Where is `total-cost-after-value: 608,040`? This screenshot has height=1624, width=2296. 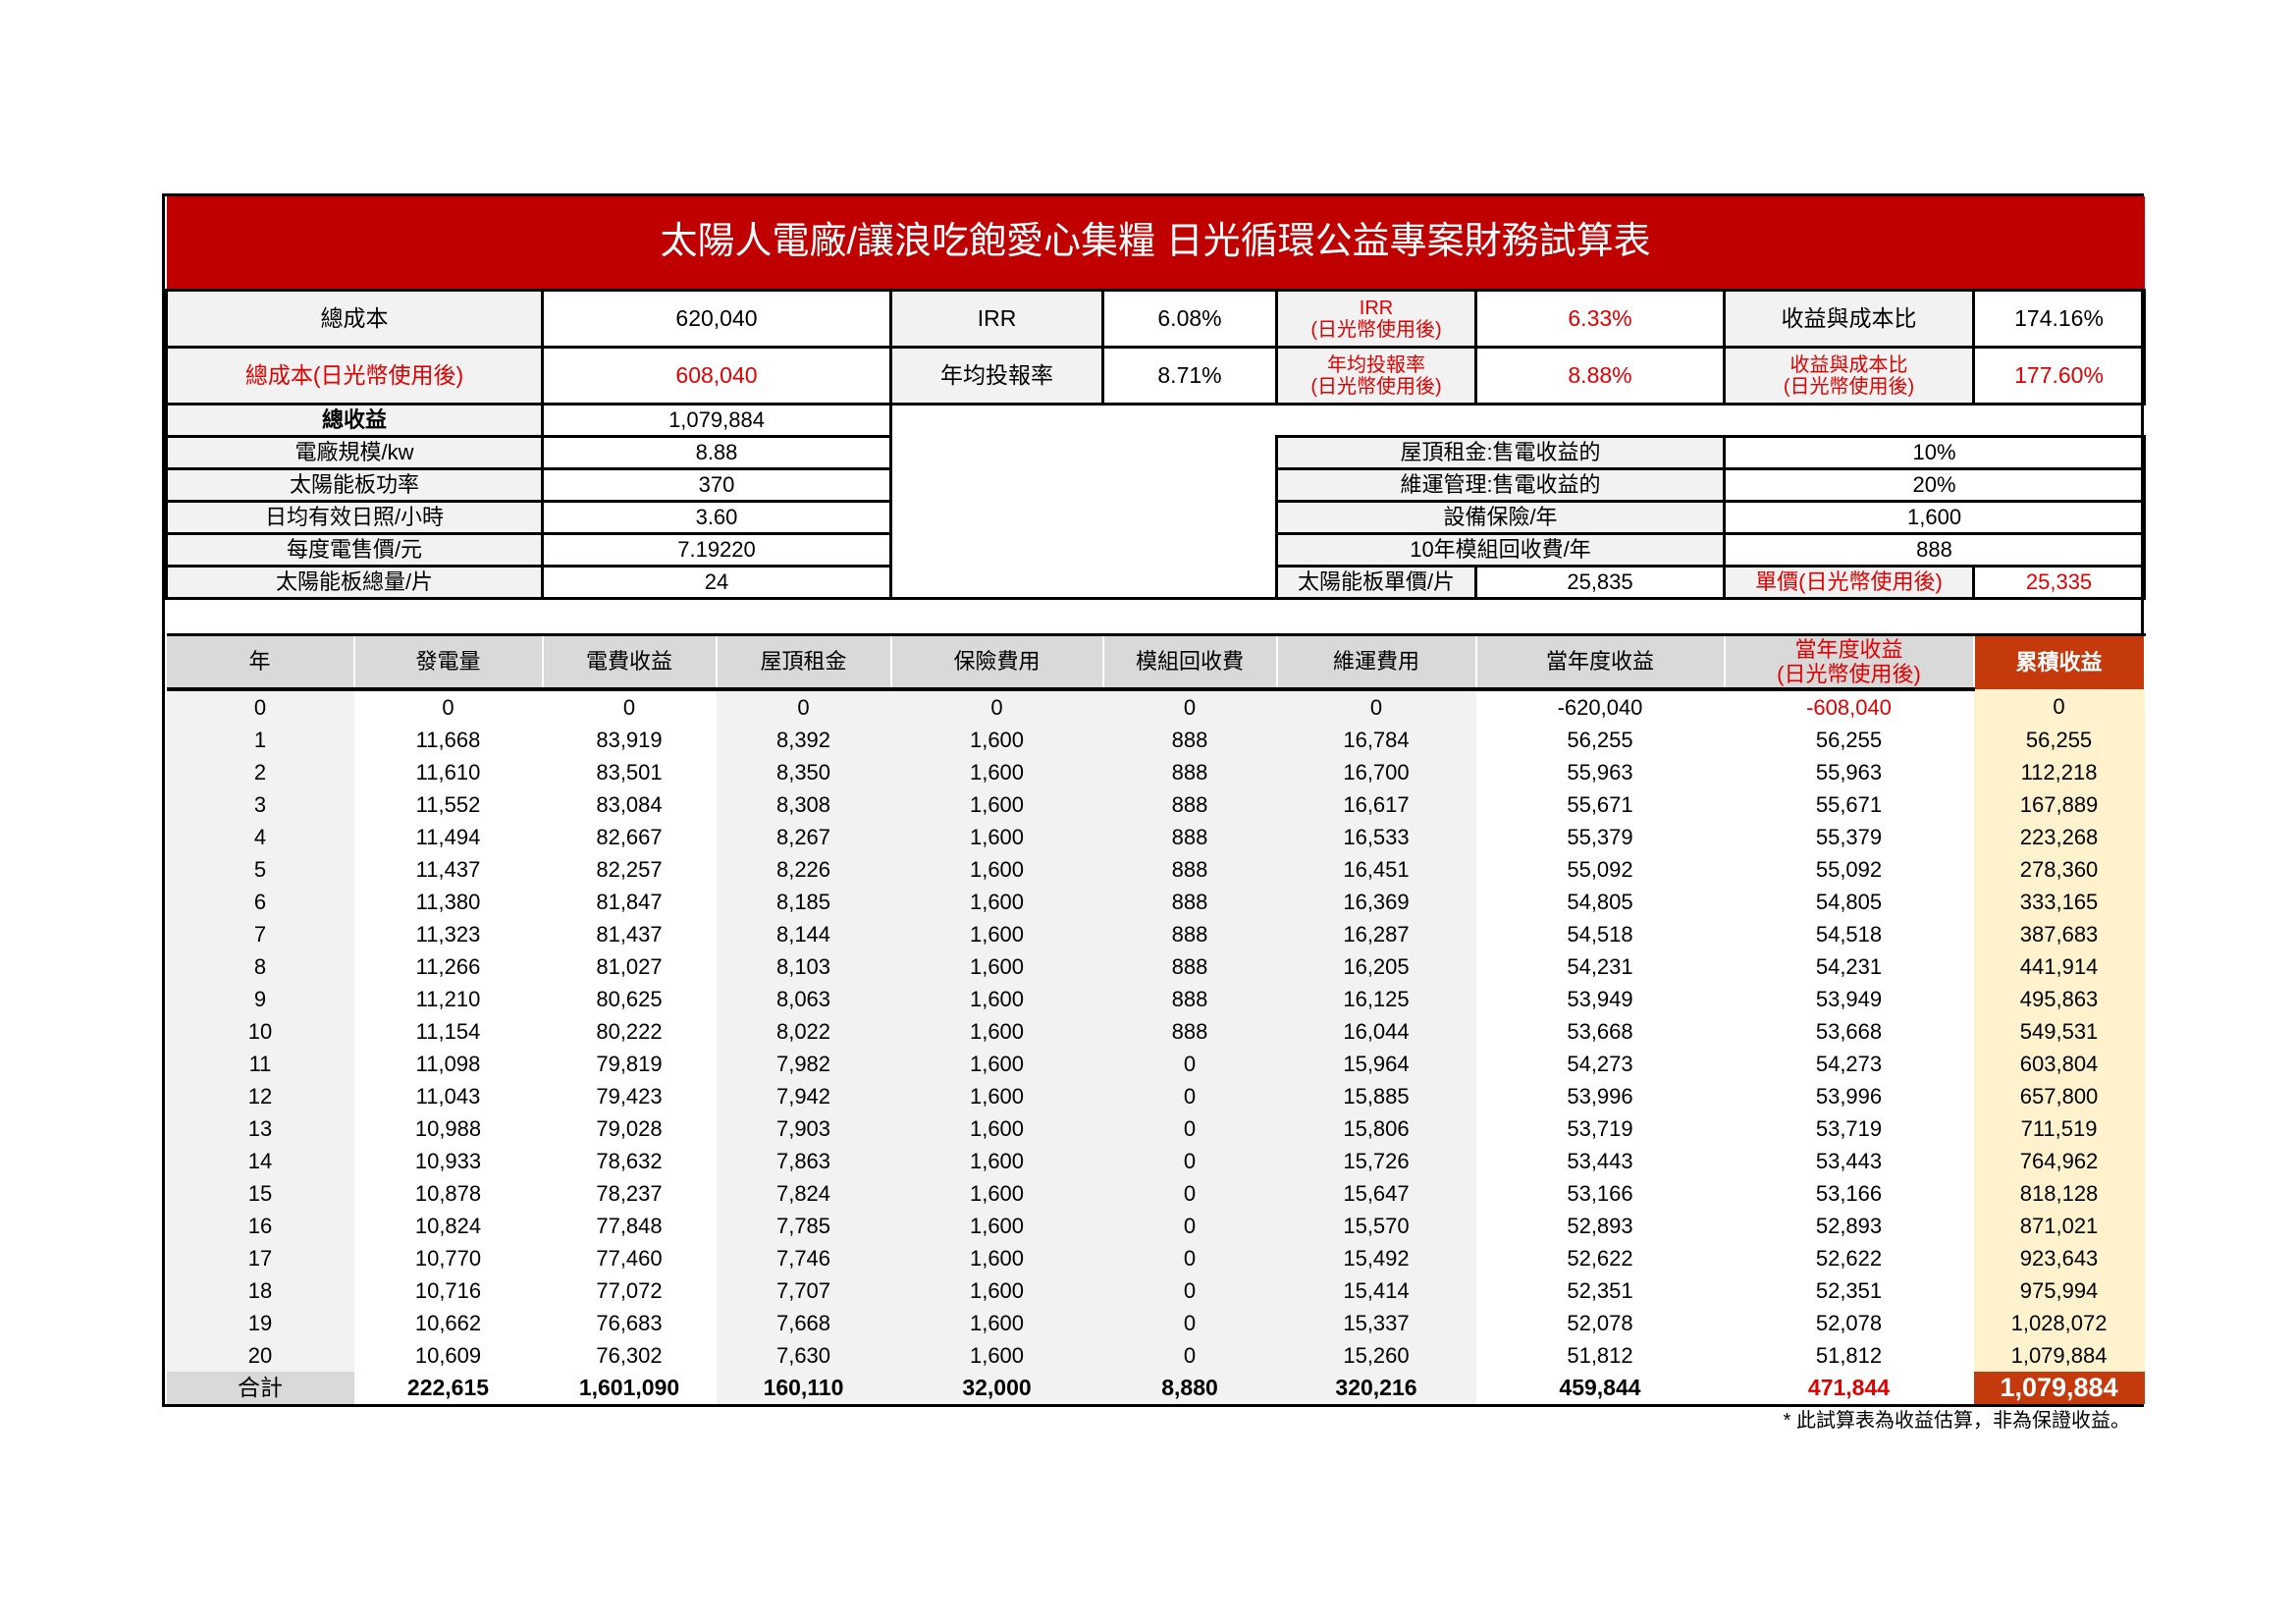 total-cost-after-value: 608,040 is located at coordinates (717, 376).